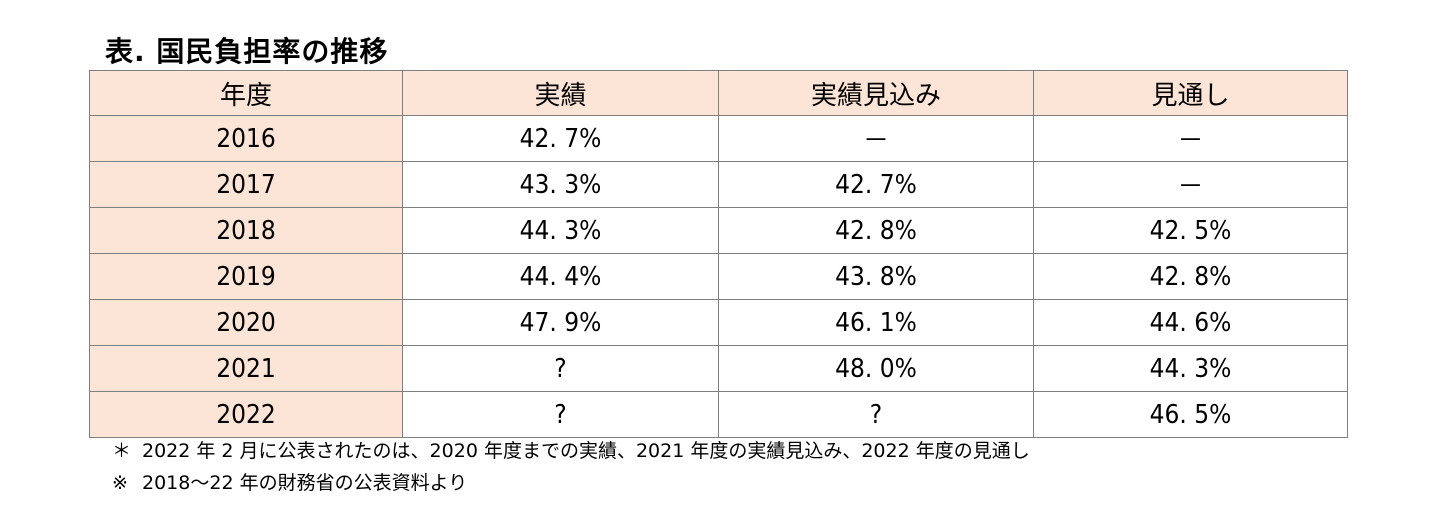 The width and height of the screenshot is (1440, 526). Describe the element at coordinates (1190, 276) in the screenshot. I see `projection-cell: 42. 8%` at that location.